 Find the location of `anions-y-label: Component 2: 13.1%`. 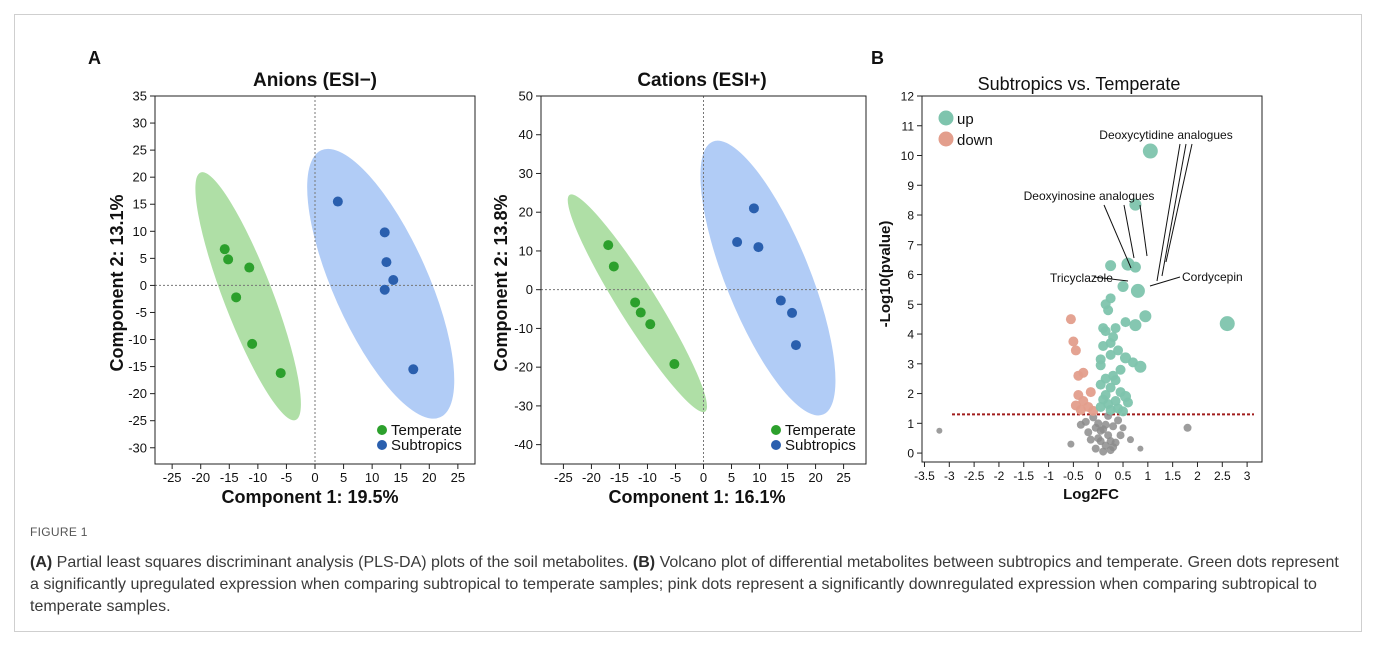

anions-y-label: Component 2: 13.1% is located at coordinates (117, 282).